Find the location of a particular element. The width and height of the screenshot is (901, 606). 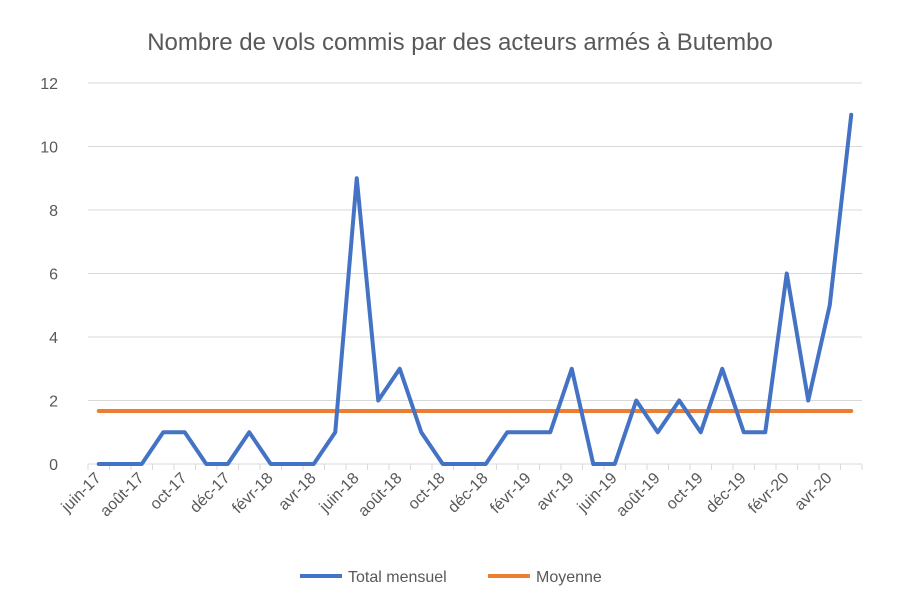

legend: Total mensuel Moyenne is located at coordinates (451, 577).